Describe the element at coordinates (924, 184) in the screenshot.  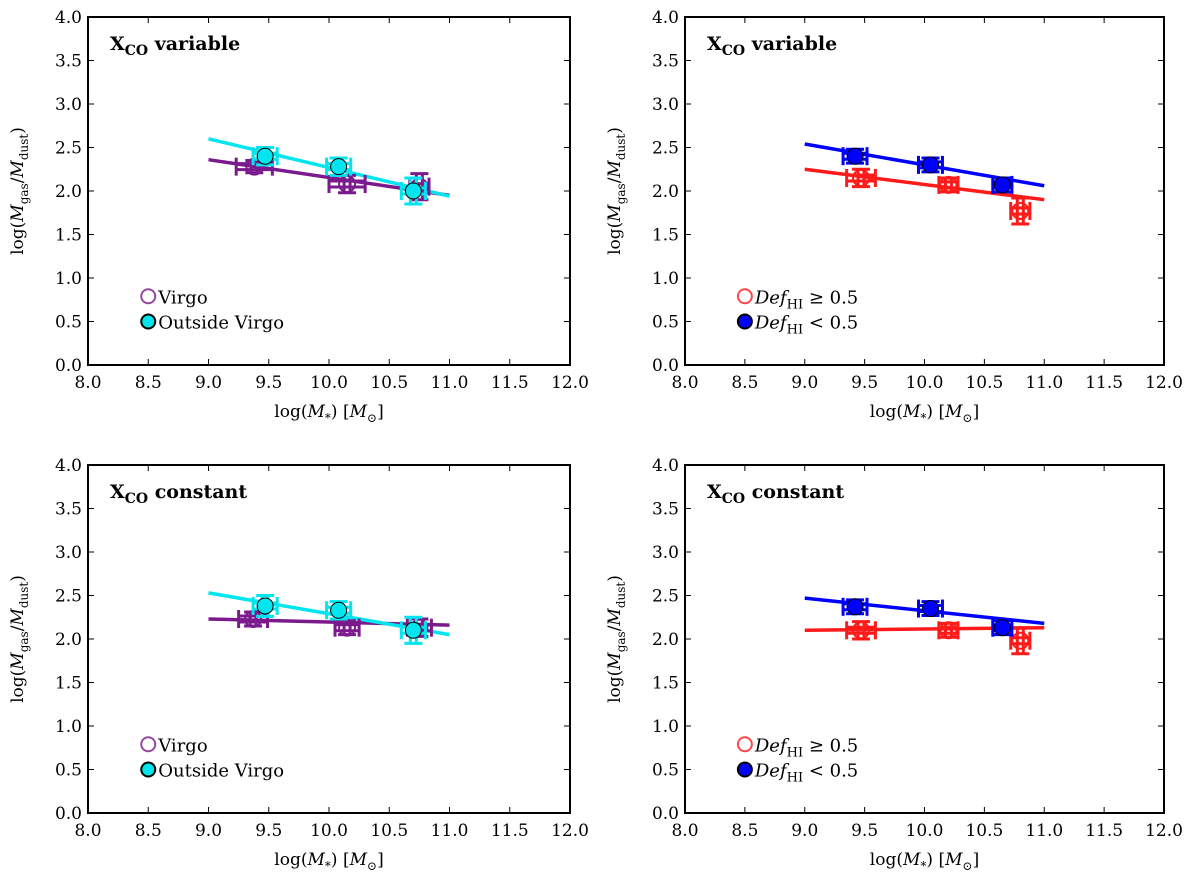
I see `fit-line` at that location.